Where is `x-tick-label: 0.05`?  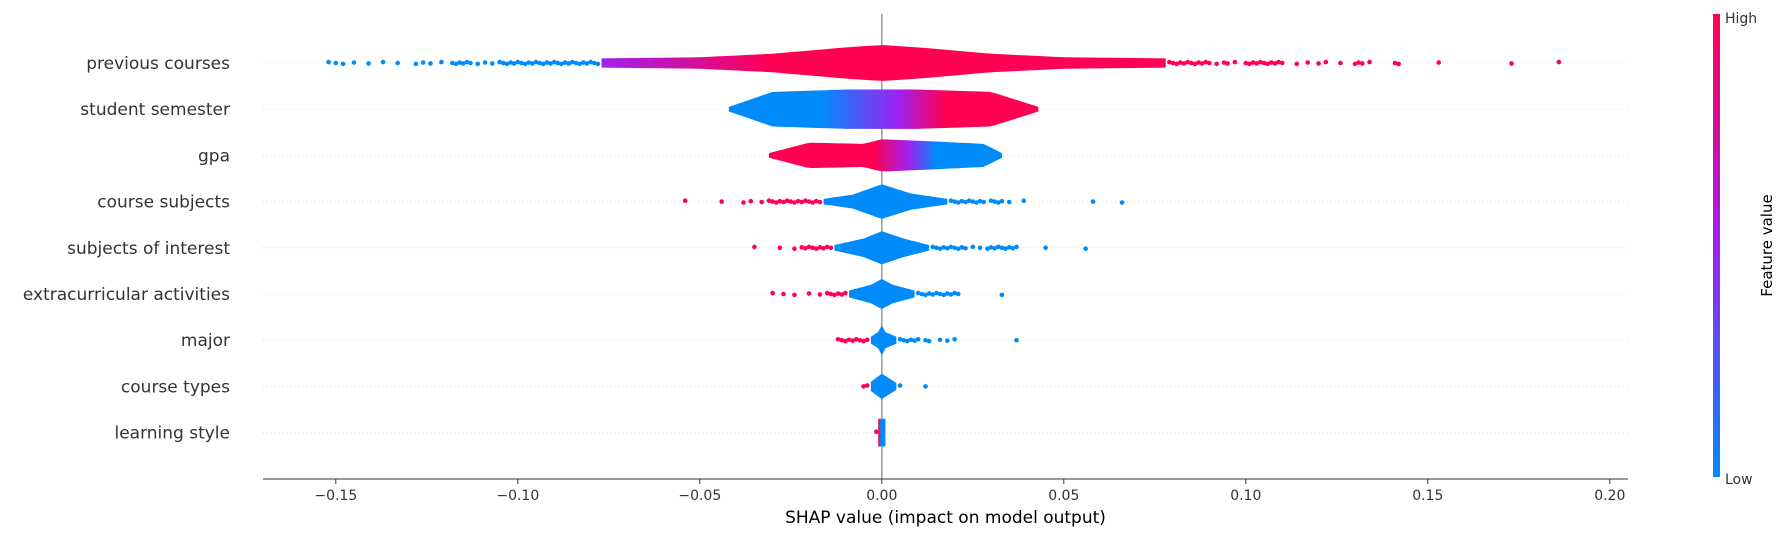
x-tick-label: 0.05 is located at coordinates (1063, 496).